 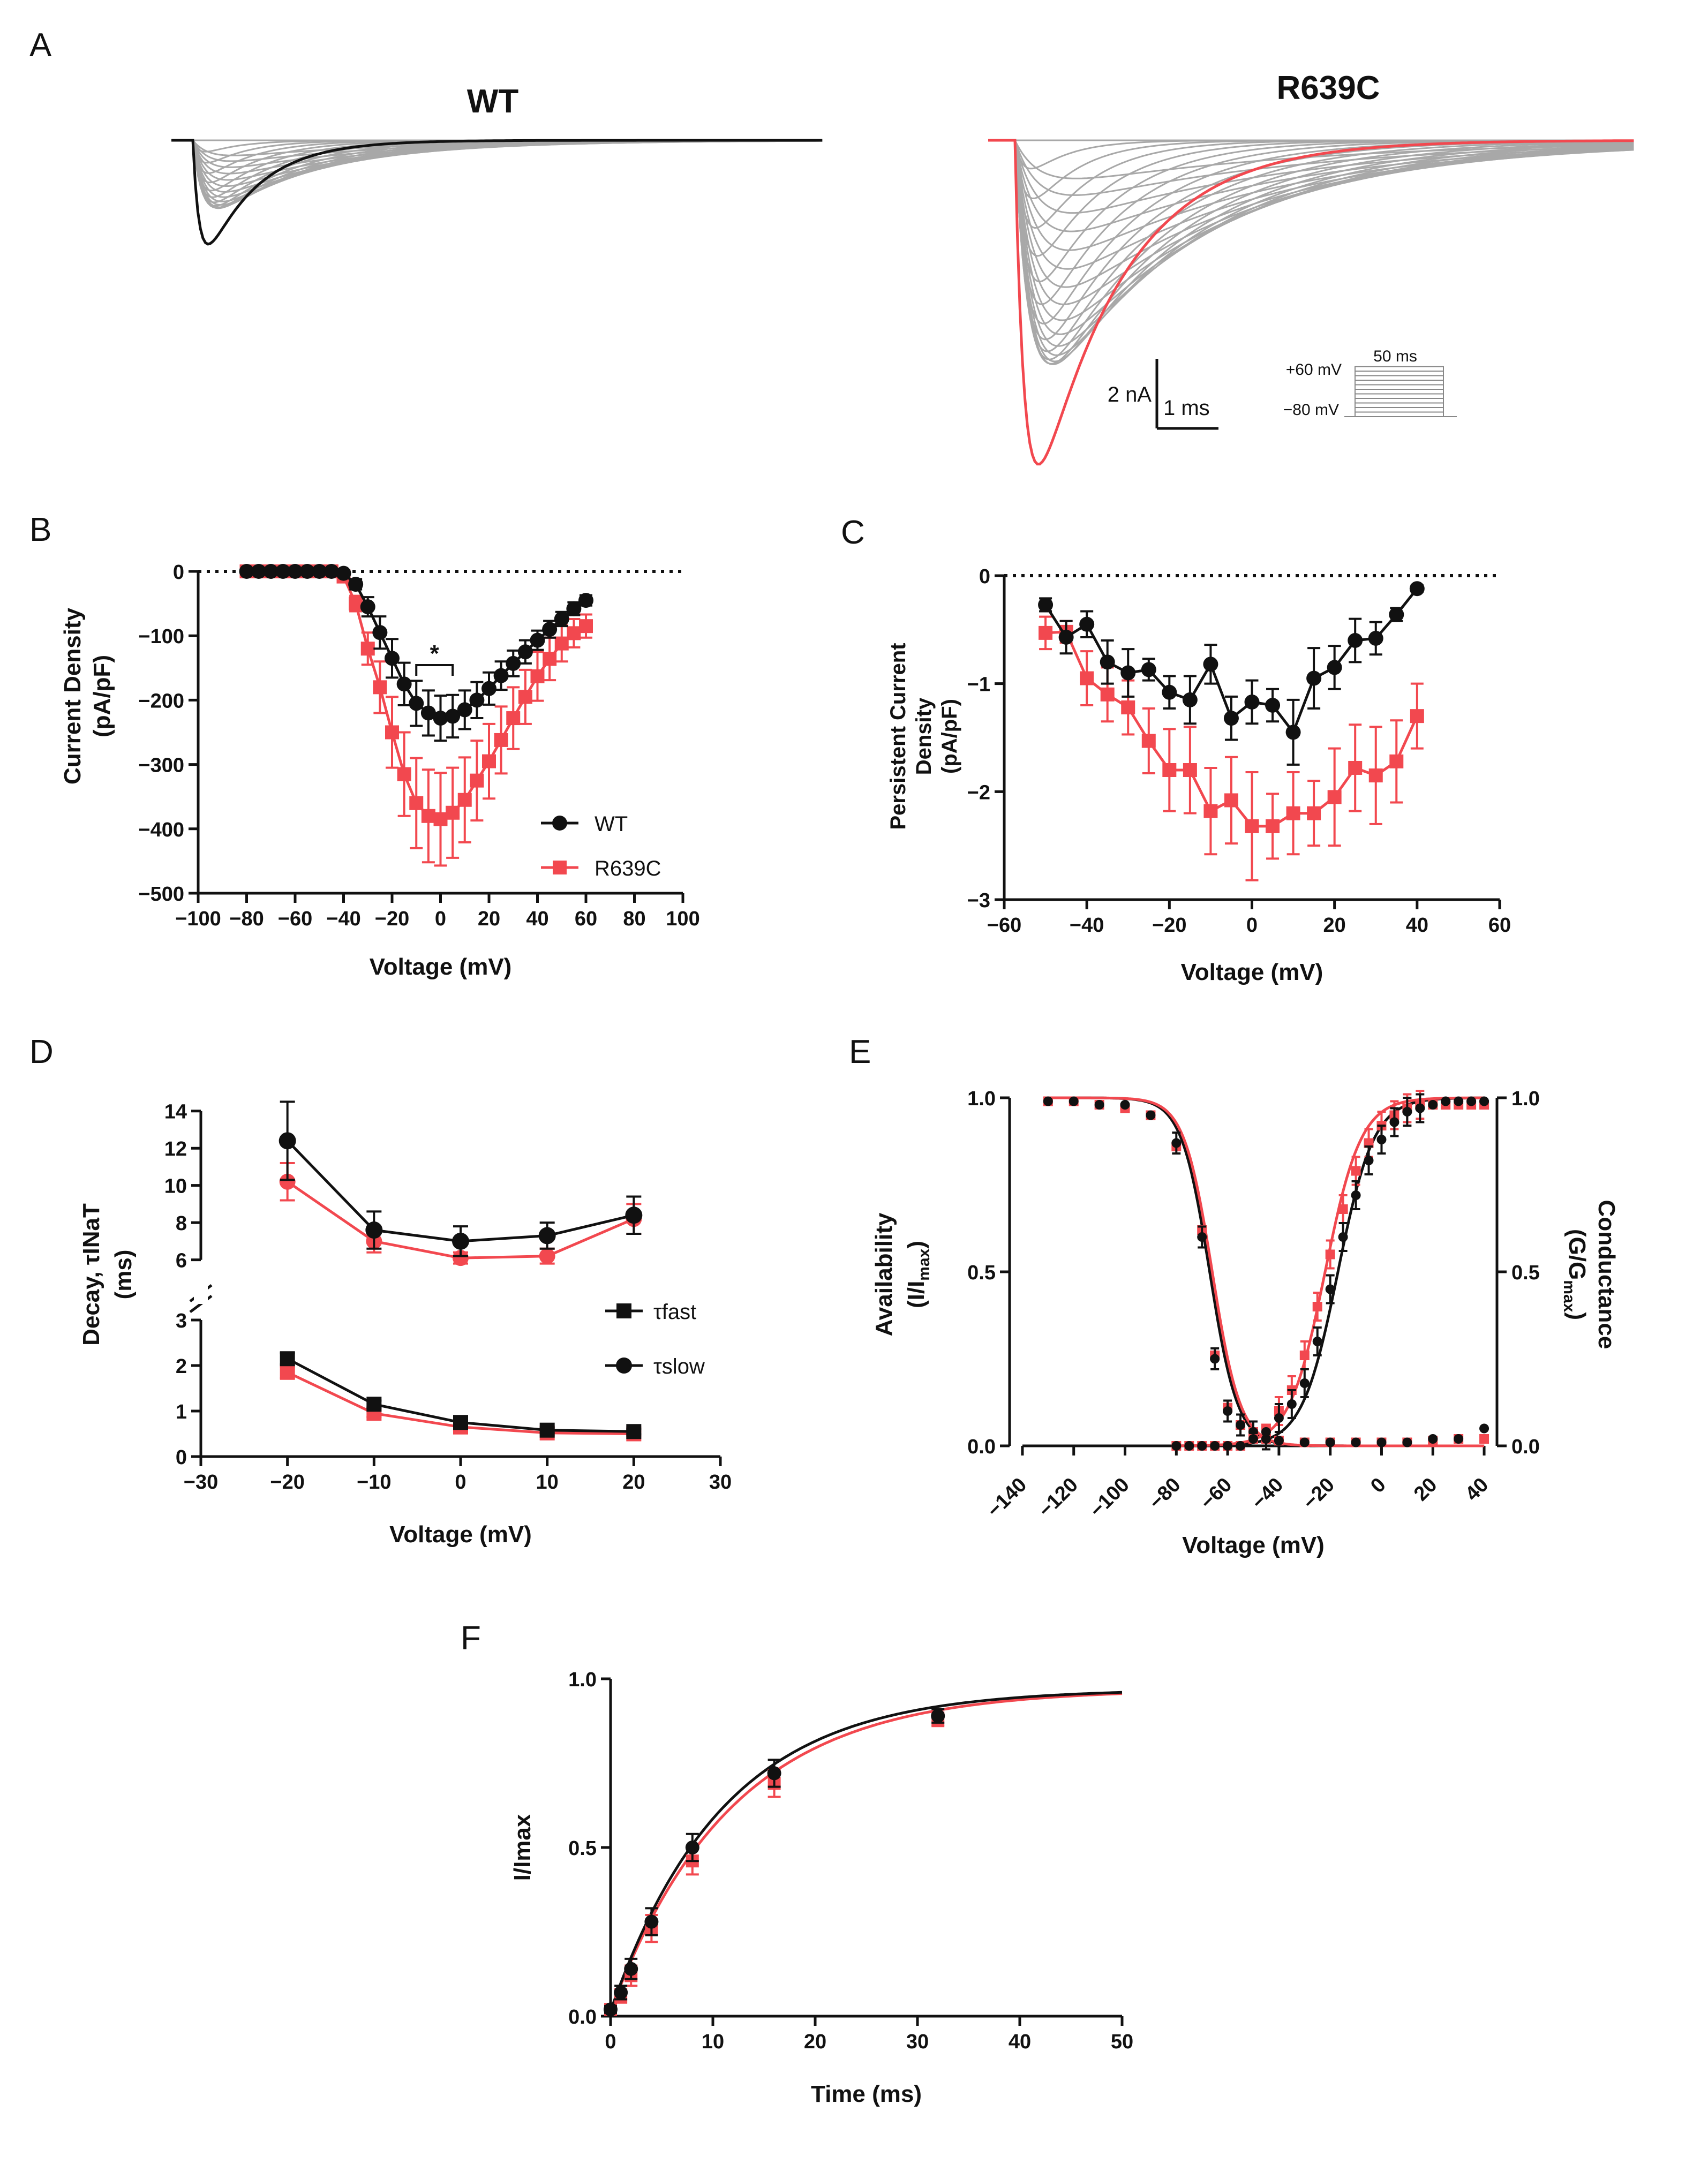 I want to click on wt-recovery-fit, so click(x=866, y=1851).